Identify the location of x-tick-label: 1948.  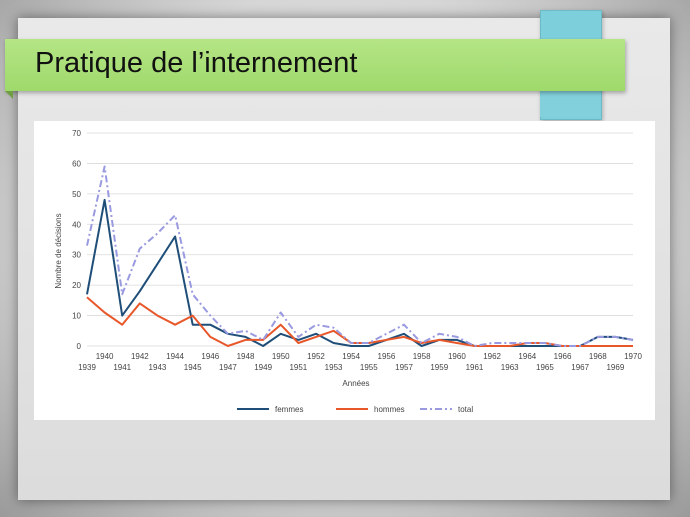
(246, 356).